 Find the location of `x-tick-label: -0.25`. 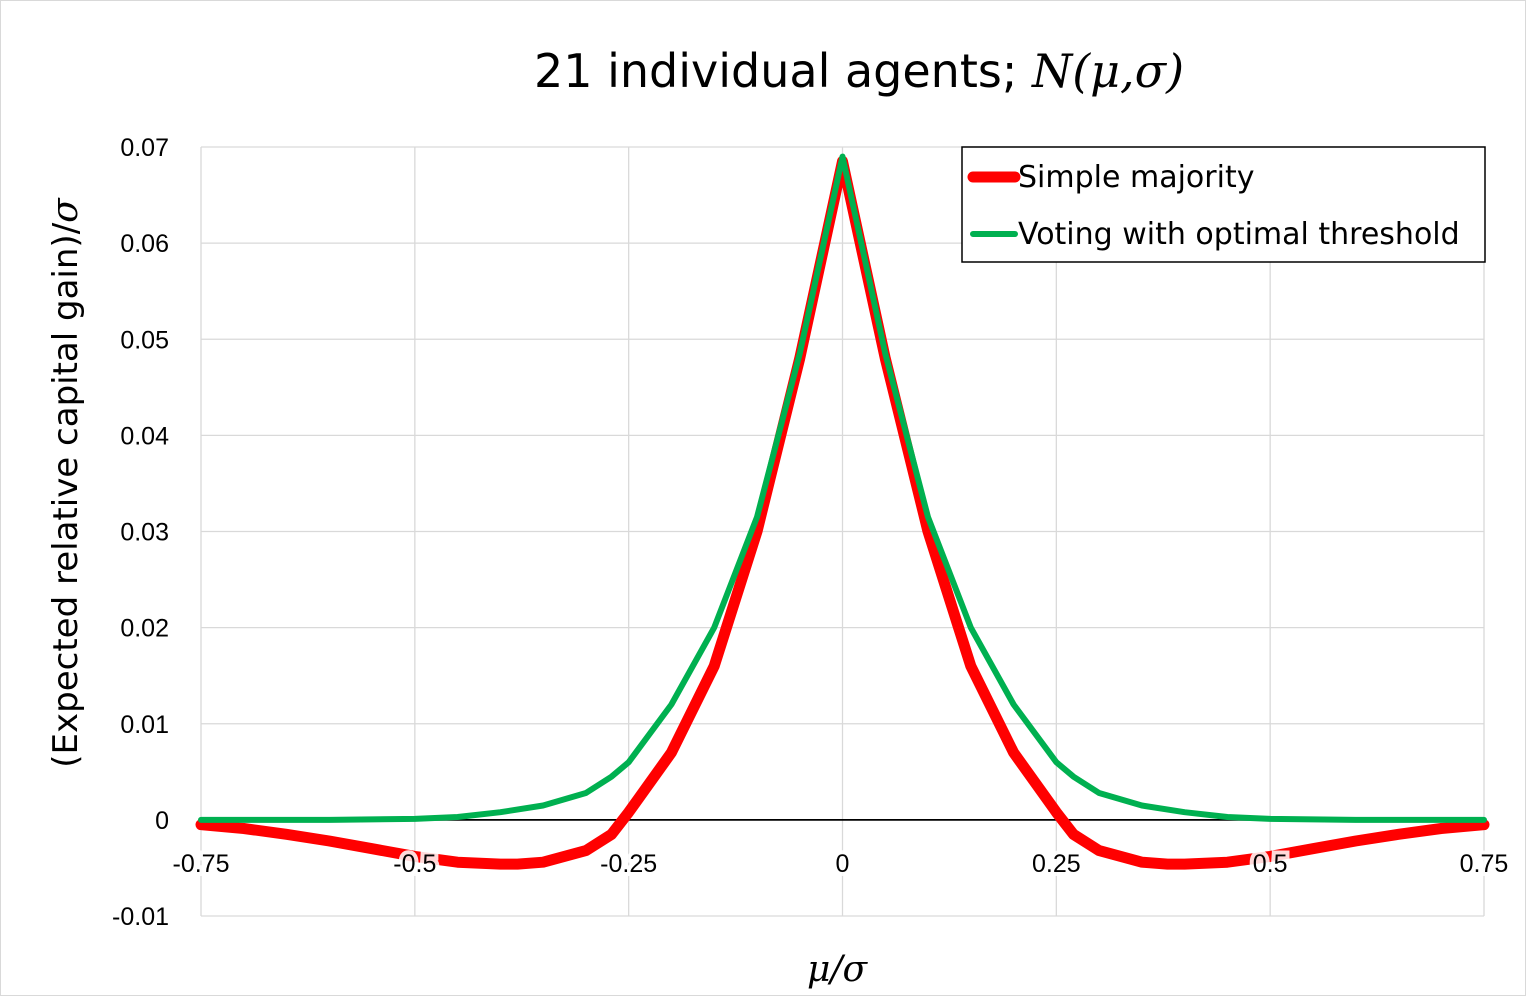

x-tick-label: -0.25 is located at coordinates (628, 864).